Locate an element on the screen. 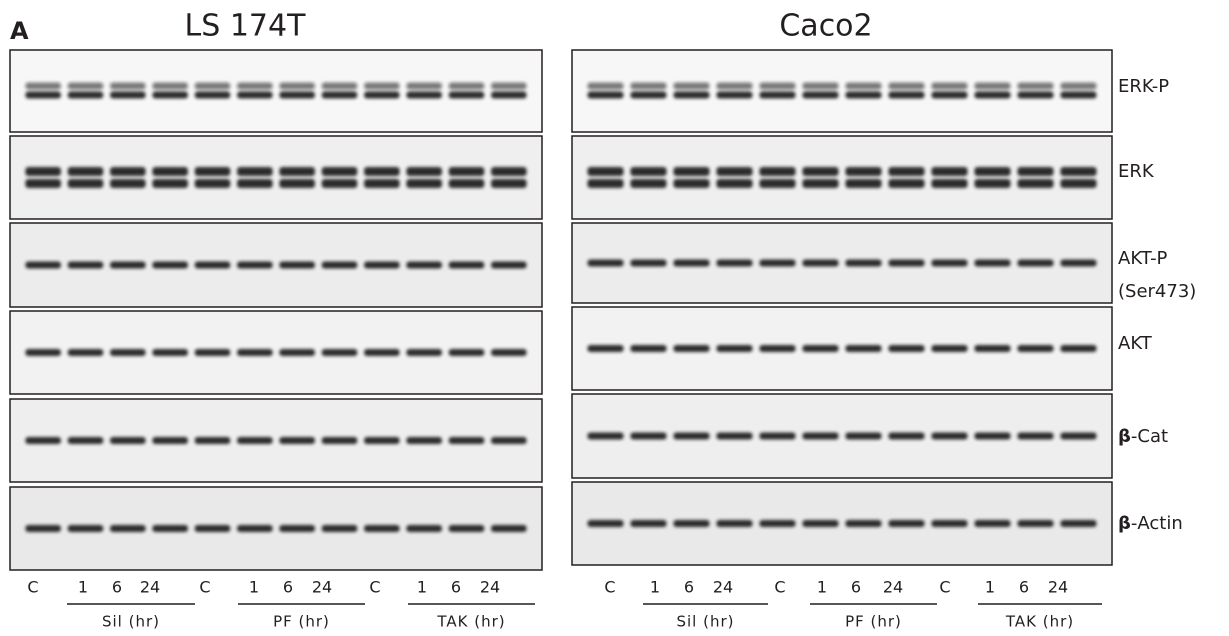 The width and height of the screenshot is (1229, 636). row-text: ERK-P is located at coordinates (1143, 86).